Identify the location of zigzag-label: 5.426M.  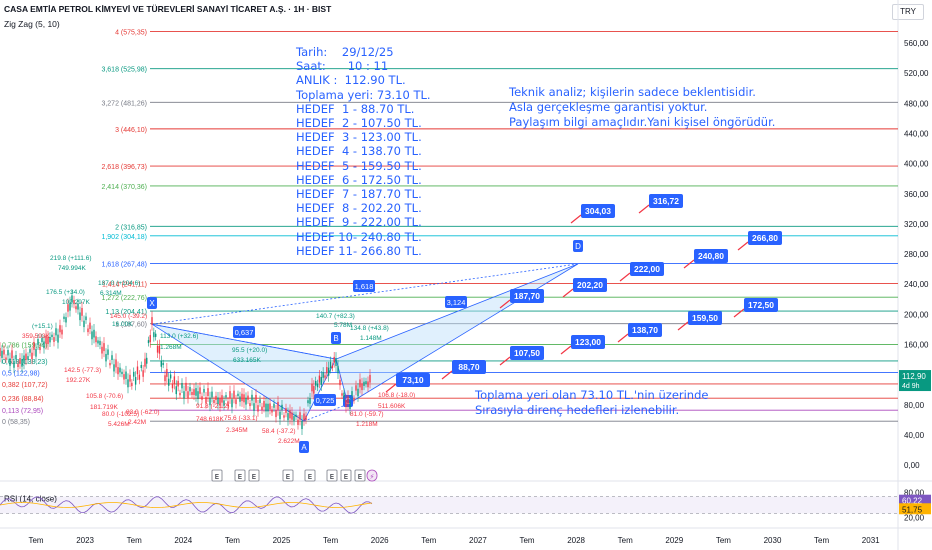
(119, 424).